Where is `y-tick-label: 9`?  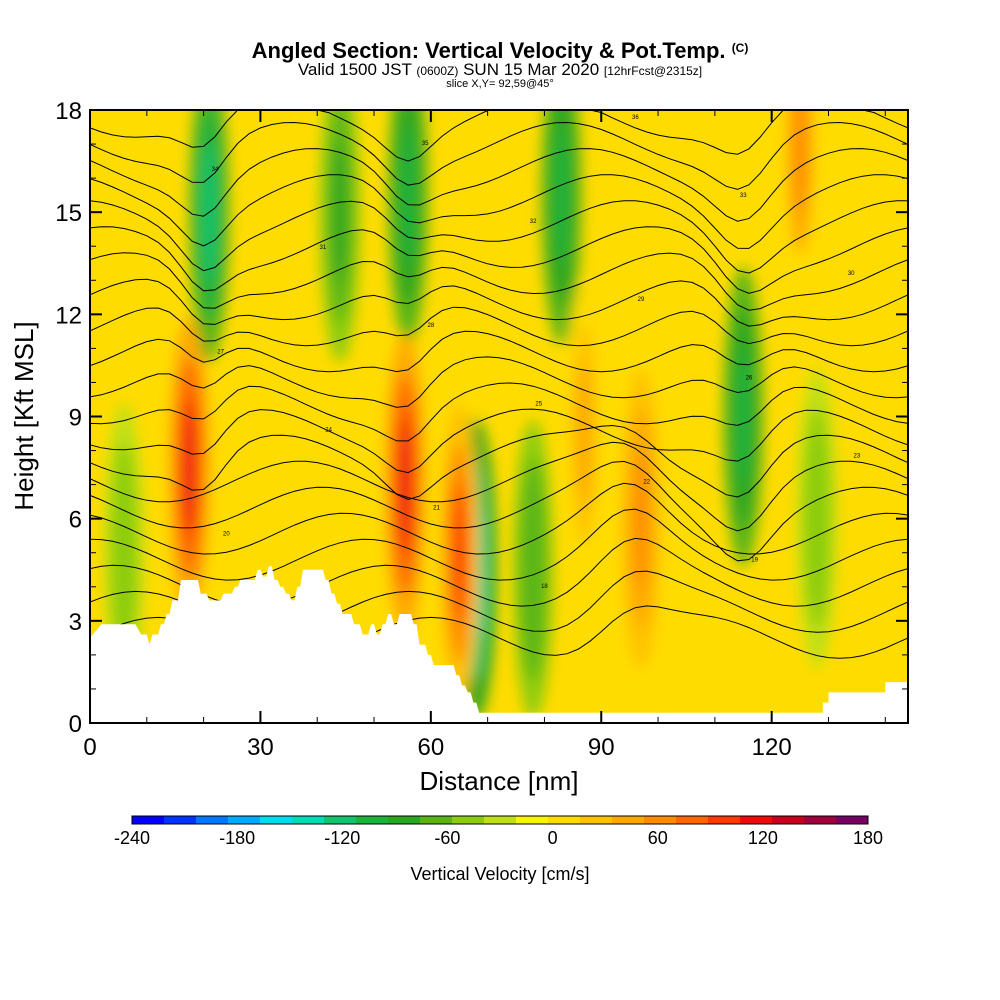 y-tick-label: 9 is located at coordinates (75, 418).